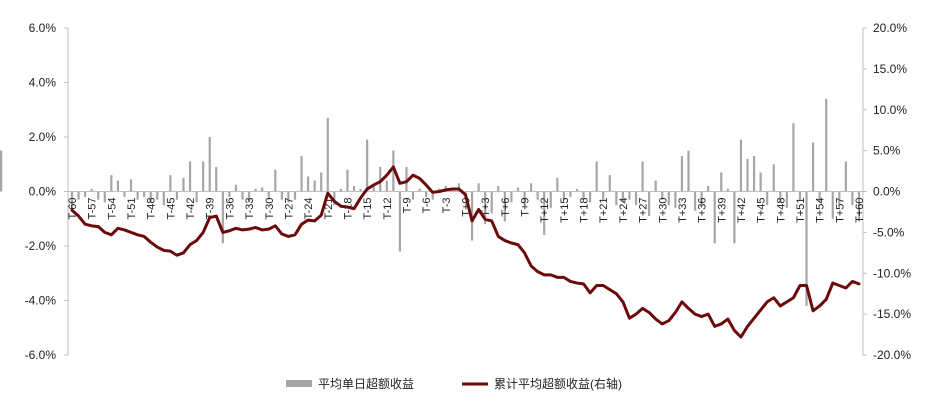 This screenshot has height=411, width=943. Describe the element at coordinates (887, 151) in the screenshot. I see `right-tick-label: 5.0%` at that location.